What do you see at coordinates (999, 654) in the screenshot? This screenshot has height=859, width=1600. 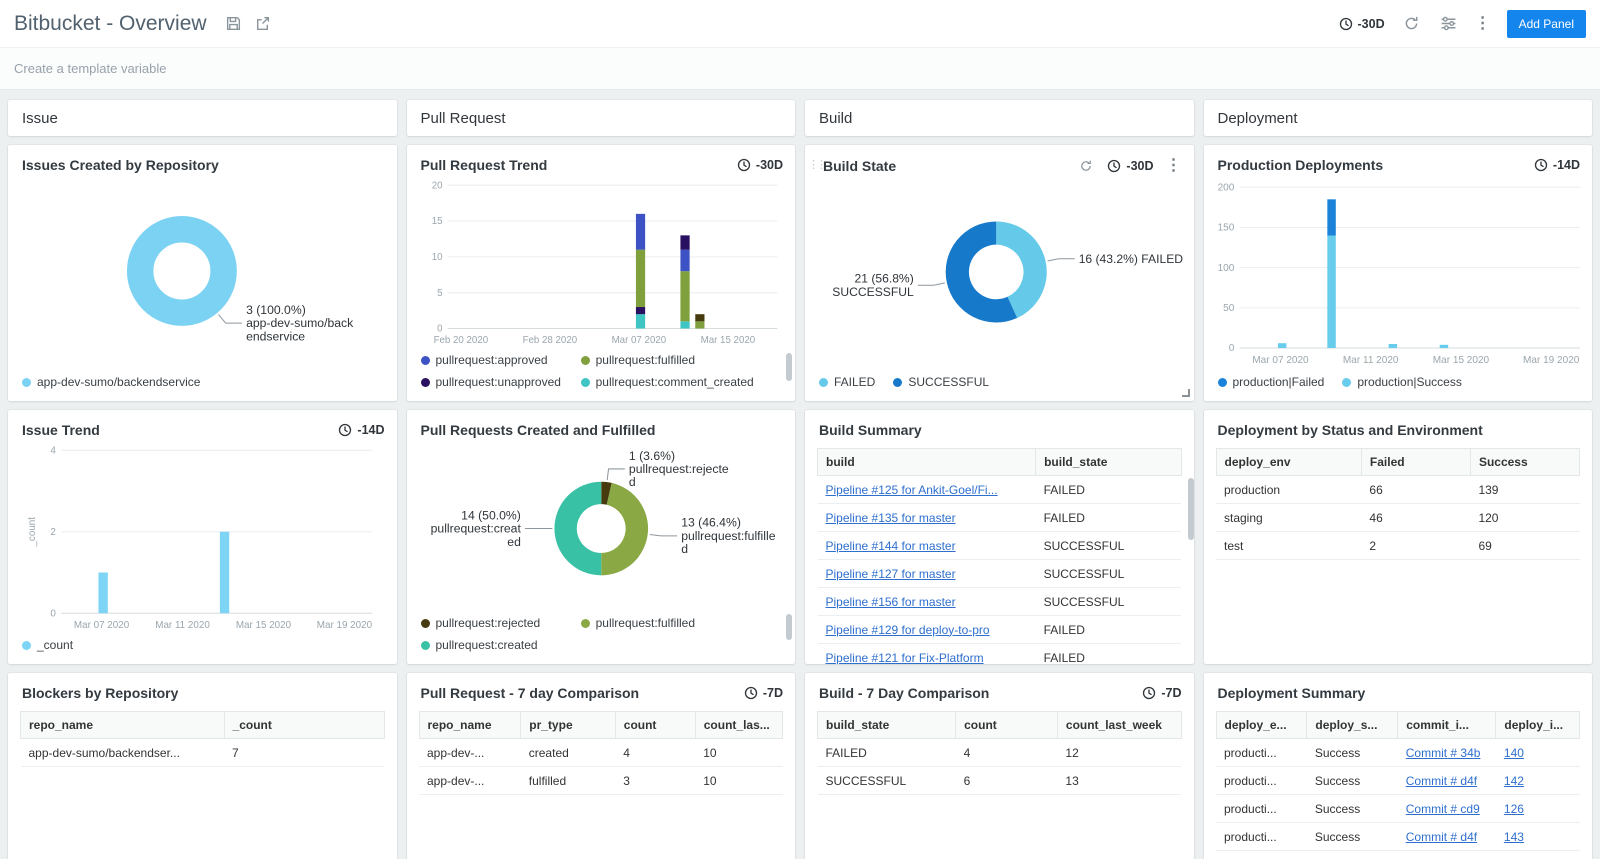 I see `table-row: Pipeline #121 for Fix-Platform FAILED` at bounding box center [999, 654].